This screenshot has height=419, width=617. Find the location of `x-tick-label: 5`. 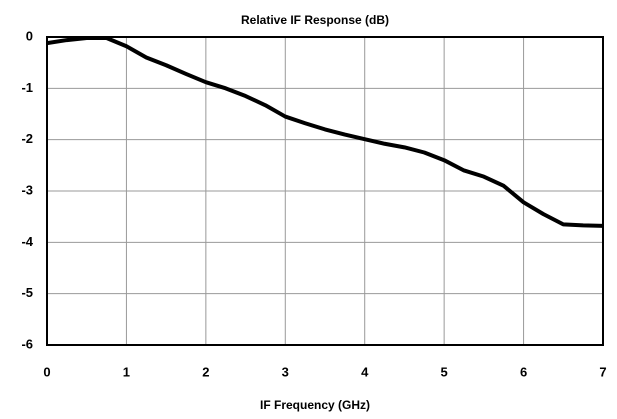

x-tick-label: 5 is located at coordinates (444, 371).